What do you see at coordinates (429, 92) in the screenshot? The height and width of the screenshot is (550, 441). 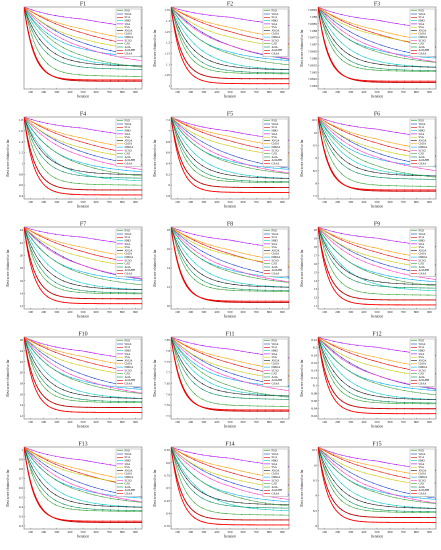 I see `x-tick-label: 900` at bounding box center [429, 92].